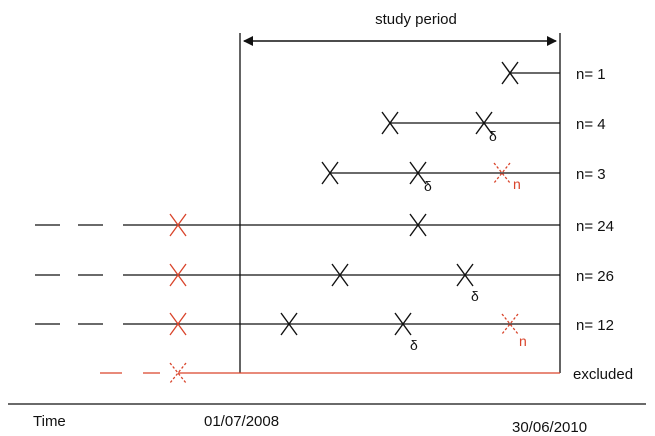  I want to click on time-label: Time, so click(49, 421).